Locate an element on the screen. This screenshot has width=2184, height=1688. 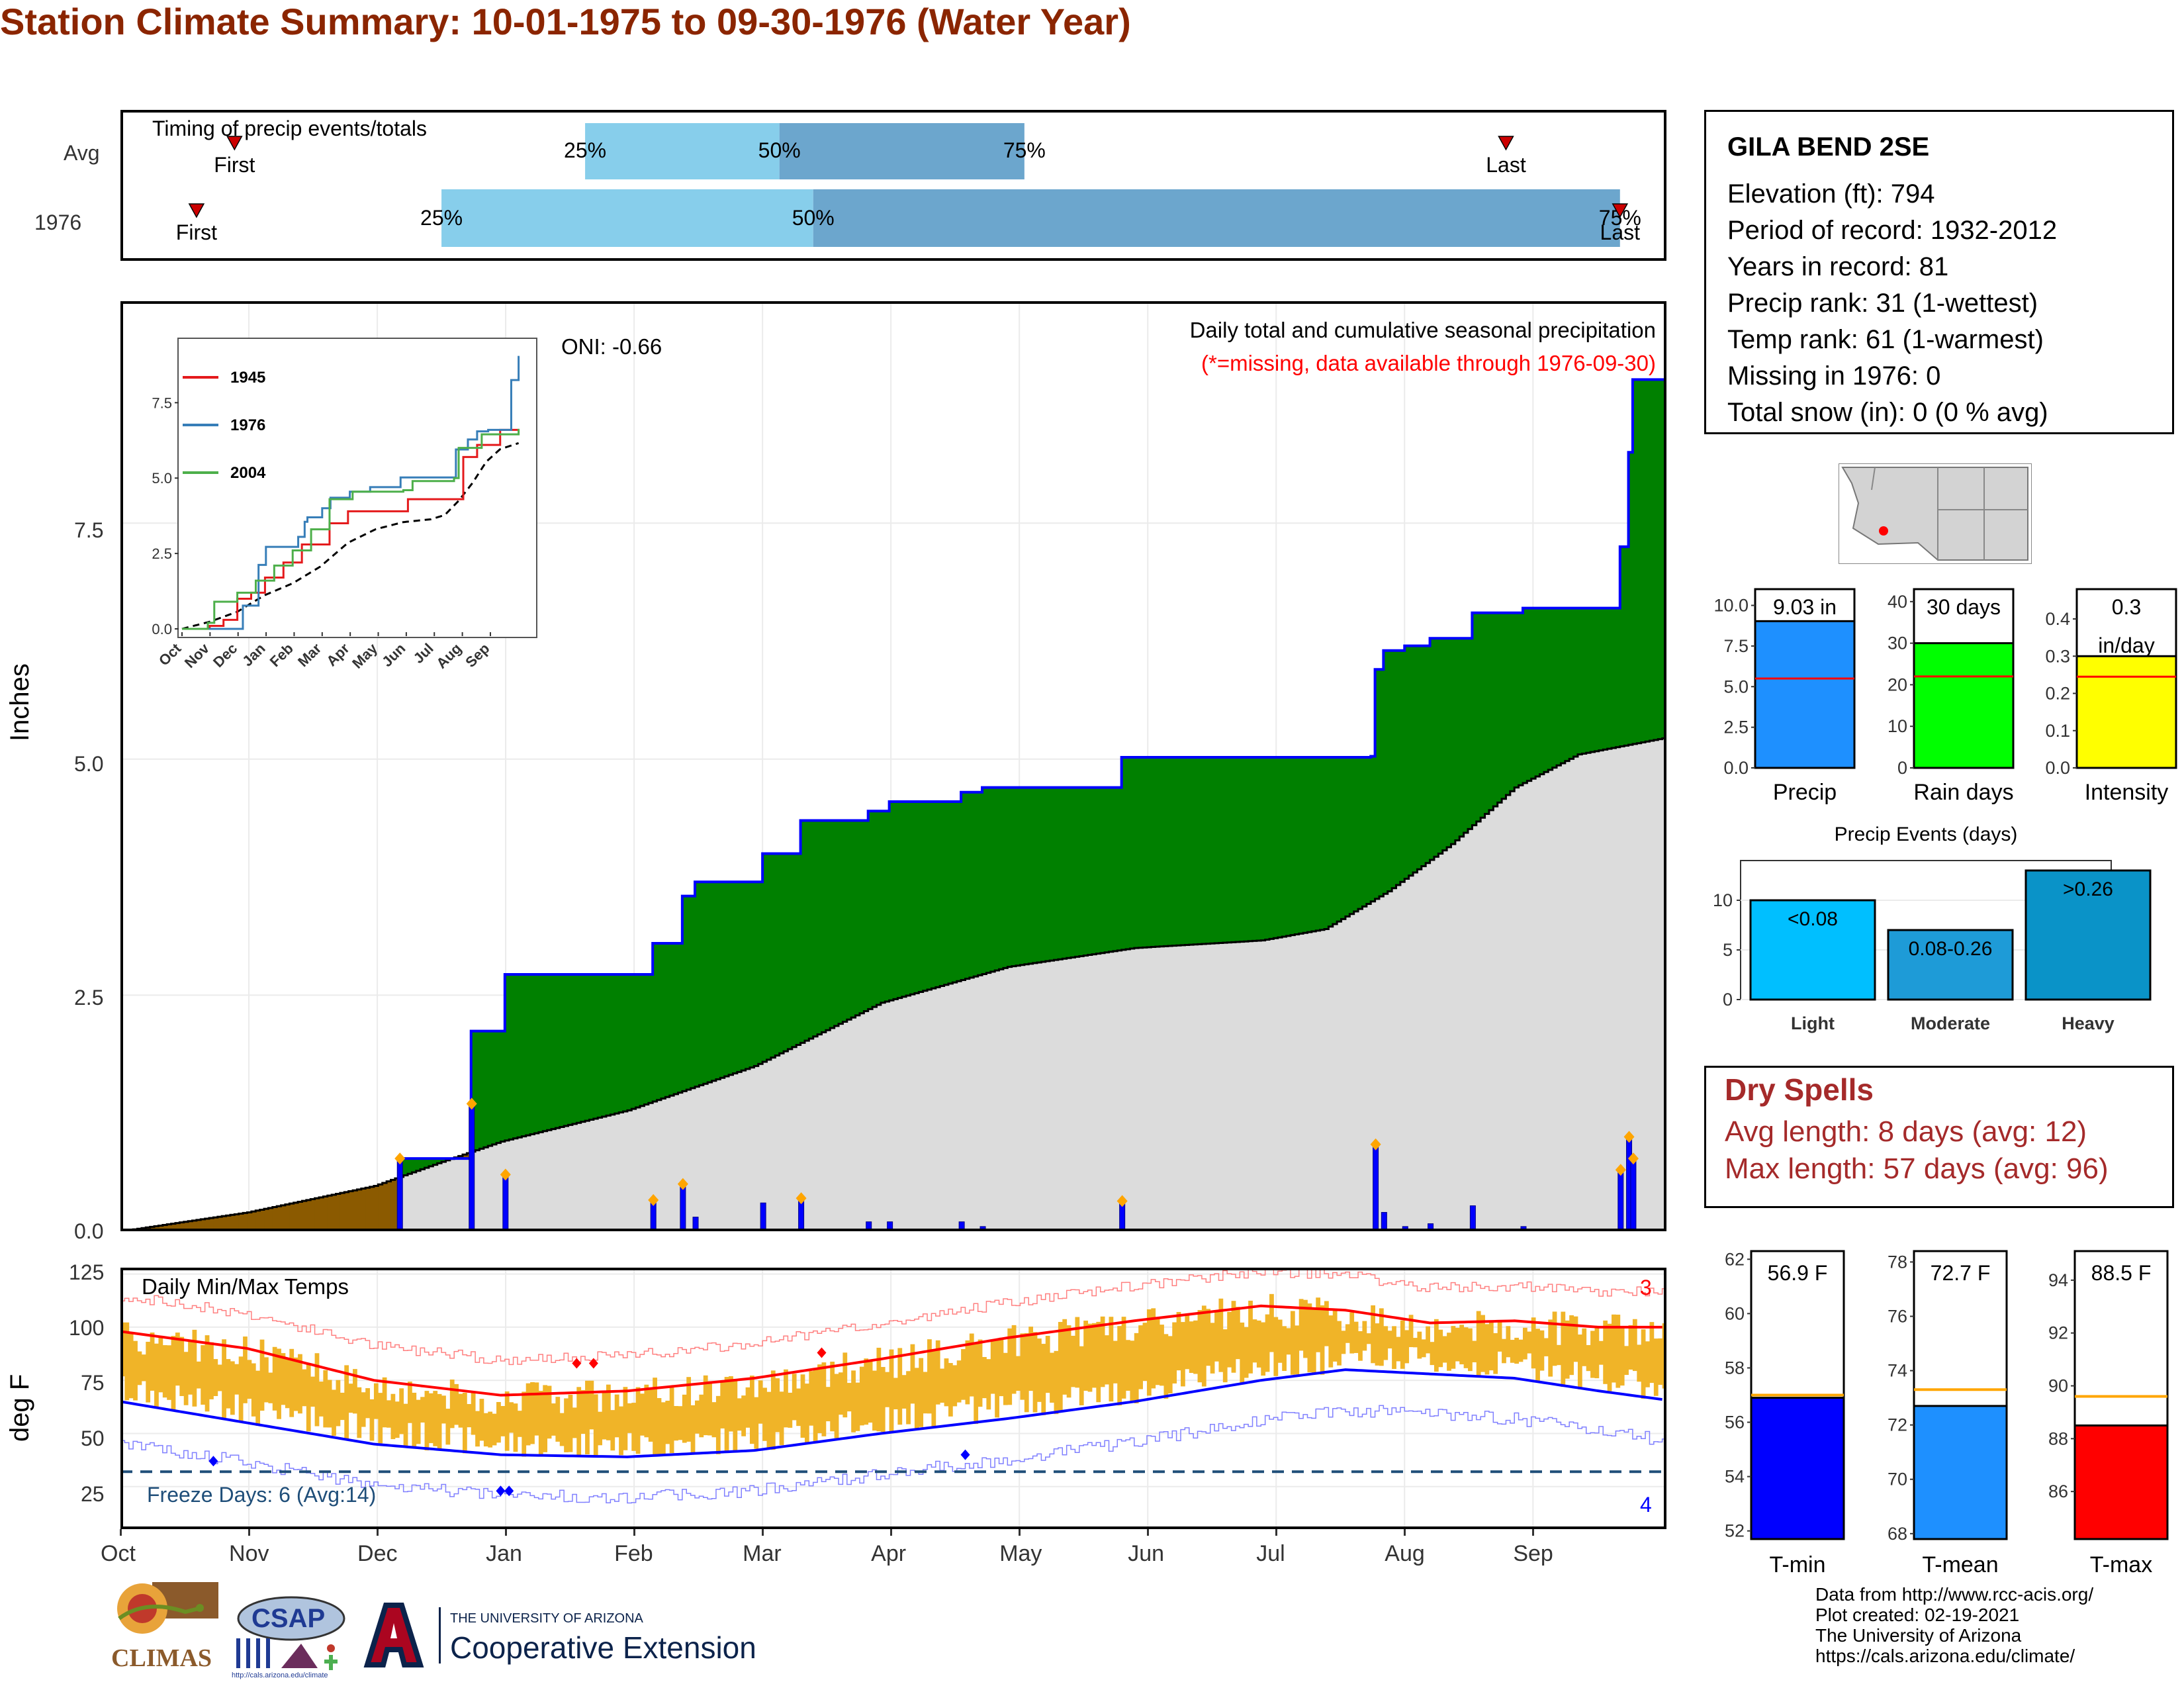
month-tick-label: Feb is located at coordinates (633, 1553).